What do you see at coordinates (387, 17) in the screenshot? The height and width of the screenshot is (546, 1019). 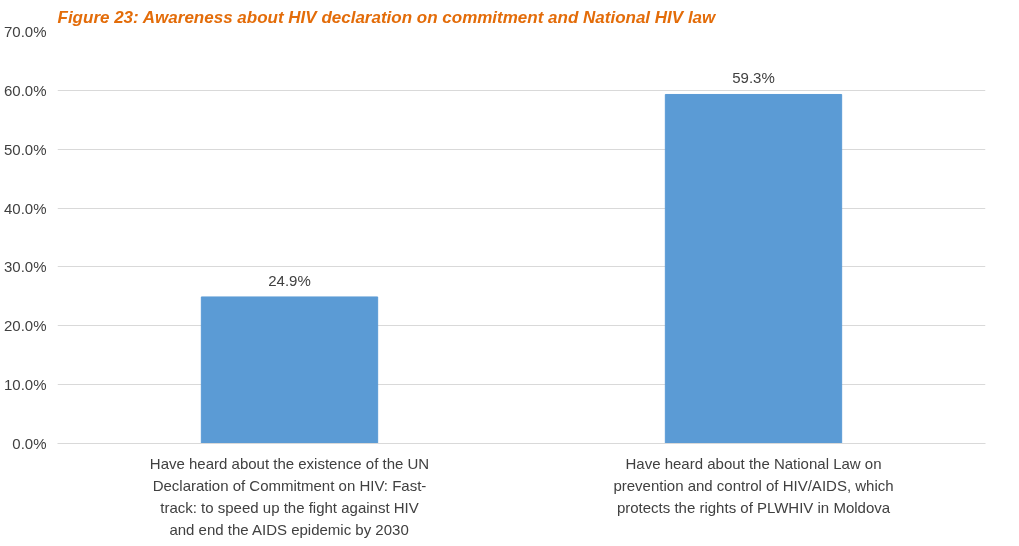 I see `chart-title: Figure 23: Awareness about HIV declaration on commitment and National HIV law` at bounding box center [387, 17].